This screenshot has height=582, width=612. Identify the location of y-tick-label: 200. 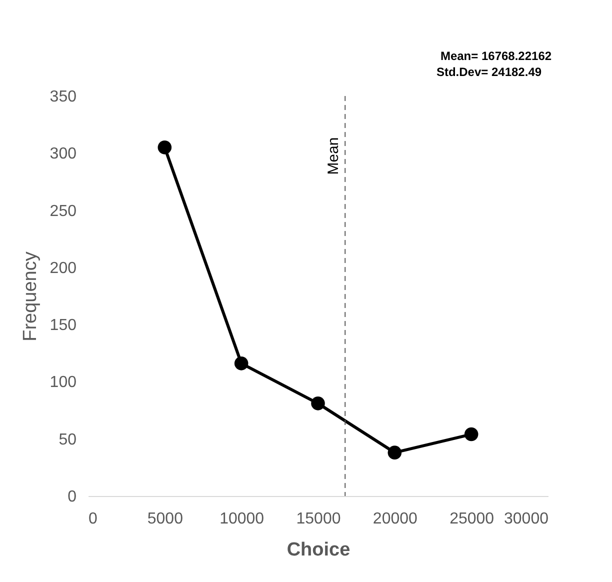
(63, 268).